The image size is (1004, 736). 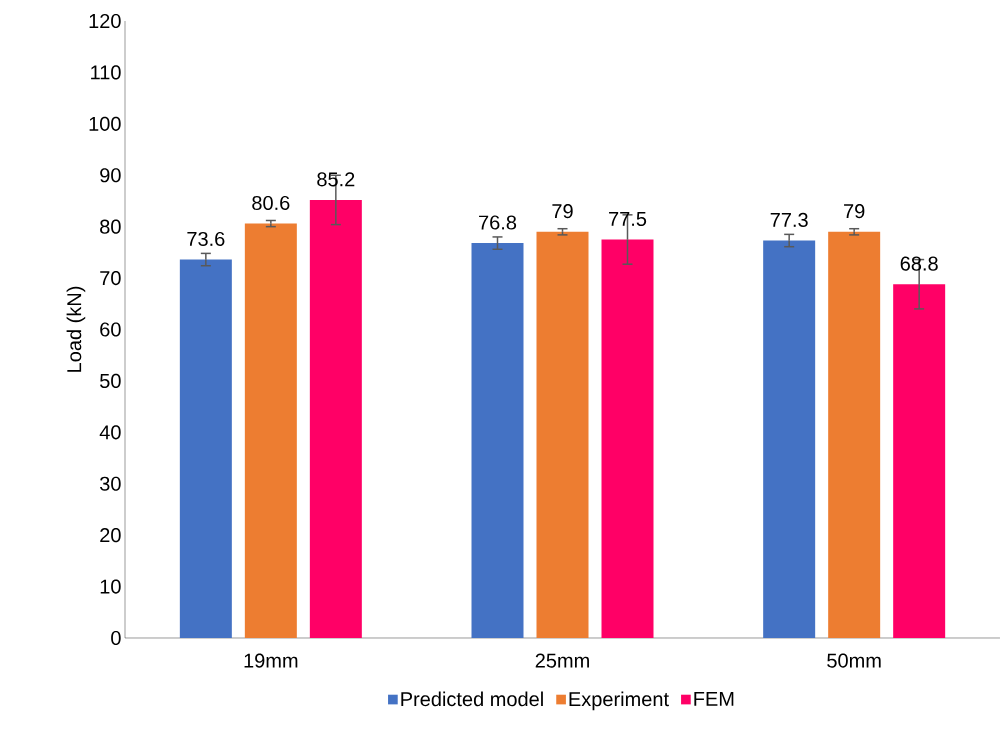 I want to click on y-tick-label: 50, so click(x=110, y=380).